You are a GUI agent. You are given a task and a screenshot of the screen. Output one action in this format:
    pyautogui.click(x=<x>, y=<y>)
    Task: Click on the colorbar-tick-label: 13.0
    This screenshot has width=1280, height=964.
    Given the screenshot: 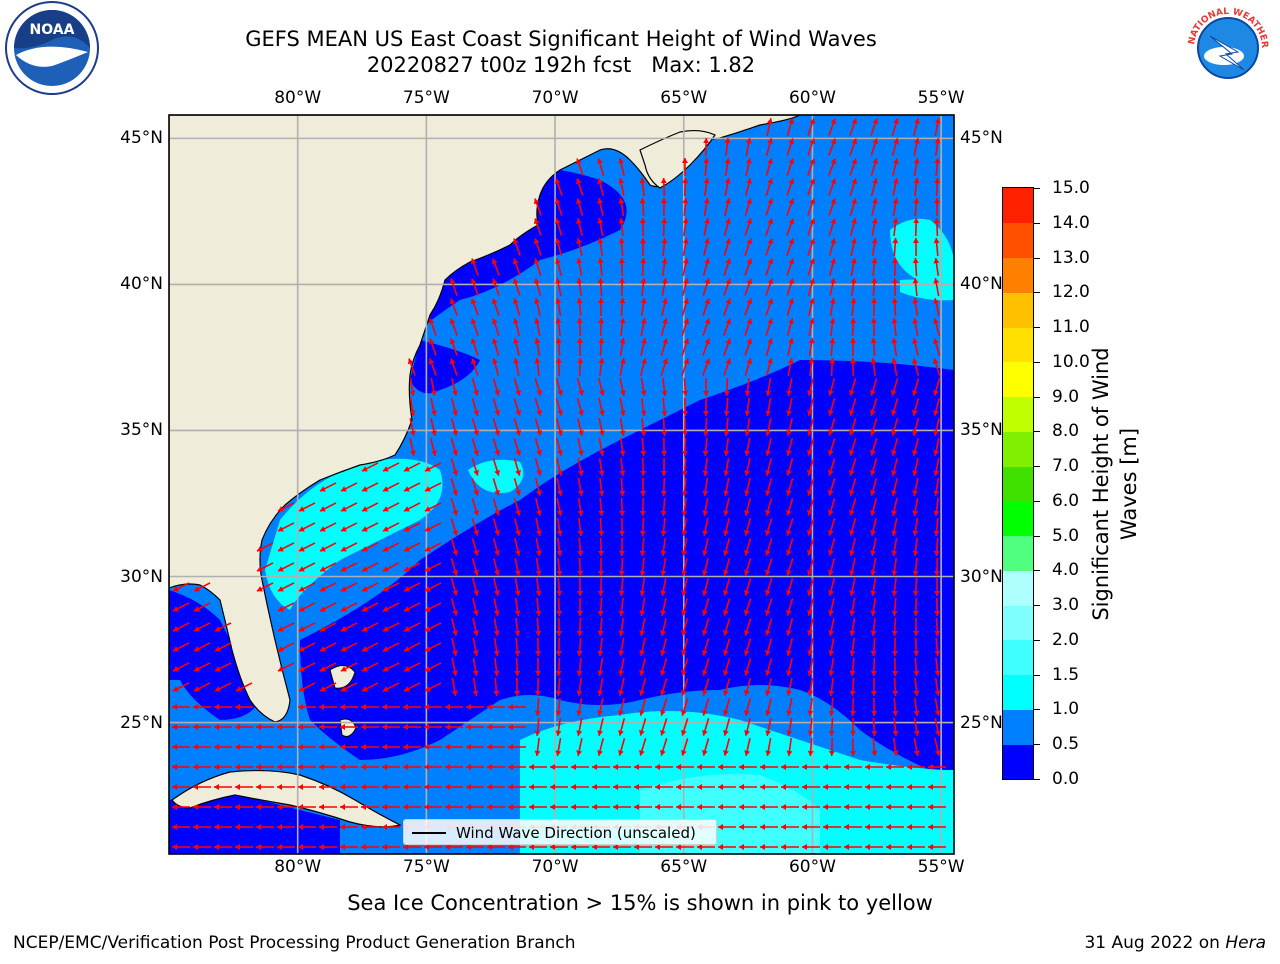 What is the action you would take?
    pyautogui.click(x=1071, y=258)
    